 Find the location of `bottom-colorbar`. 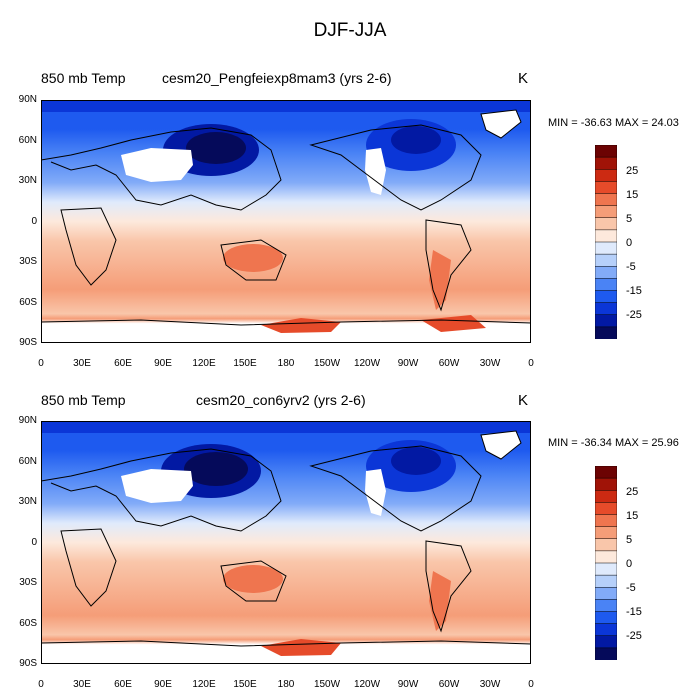

bottom-colorbar is located at coordinates (606, 563).